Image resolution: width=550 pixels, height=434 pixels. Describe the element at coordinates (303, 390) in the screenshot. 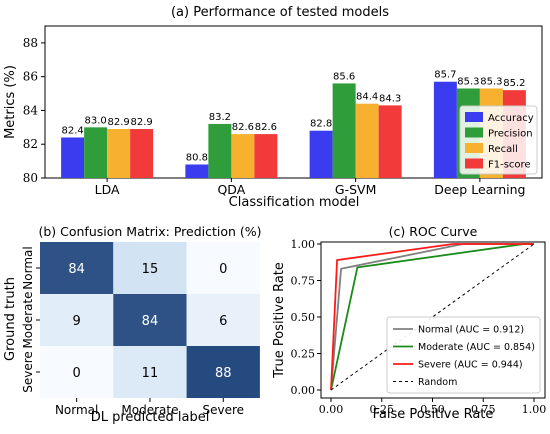

I see `roc-y-tick-label: 0.00` at that location.